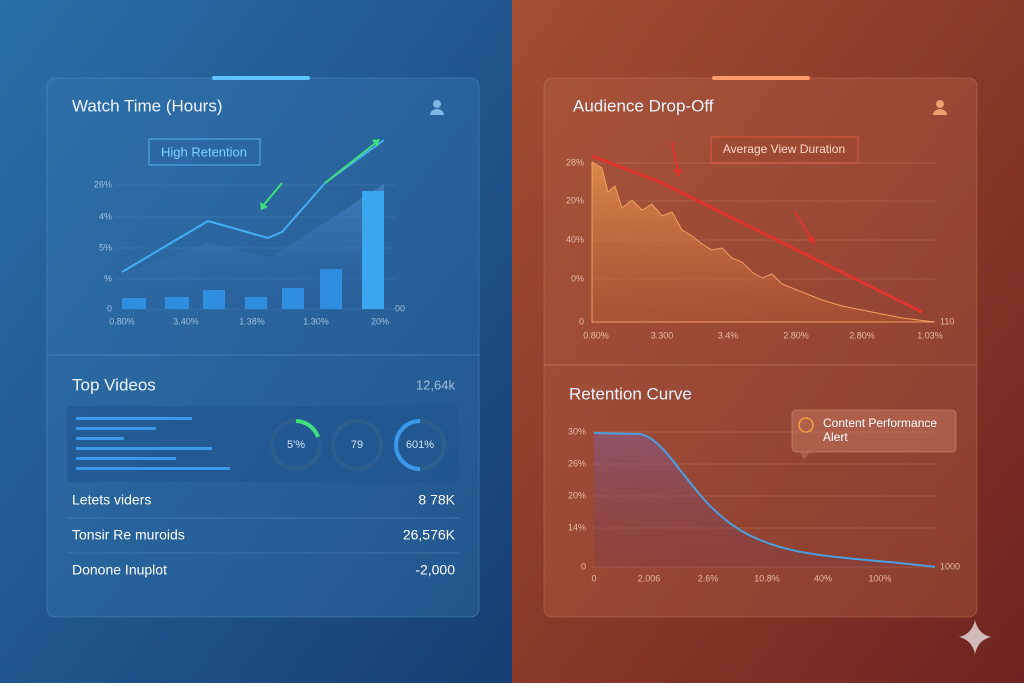 This screenshot has width=1024, height=688. What do you see at coordinates (950, 566) in the screenshot?
I see `right-label: 1000` at bounding box center [950, 566].